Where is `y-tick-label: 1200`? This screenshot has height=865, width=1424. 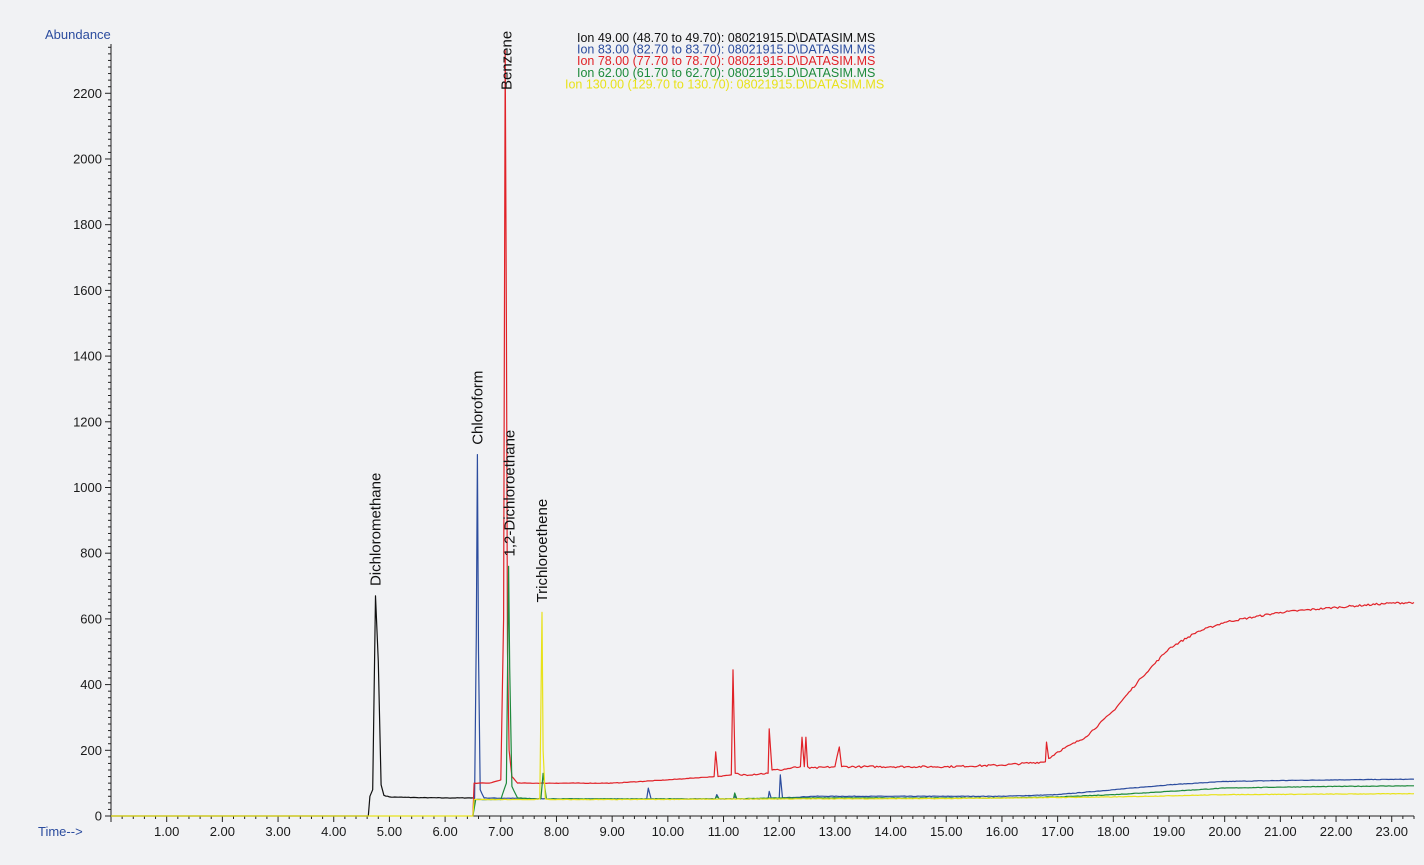
y-tick-label: 1200 is located at coordinates (87, 421).